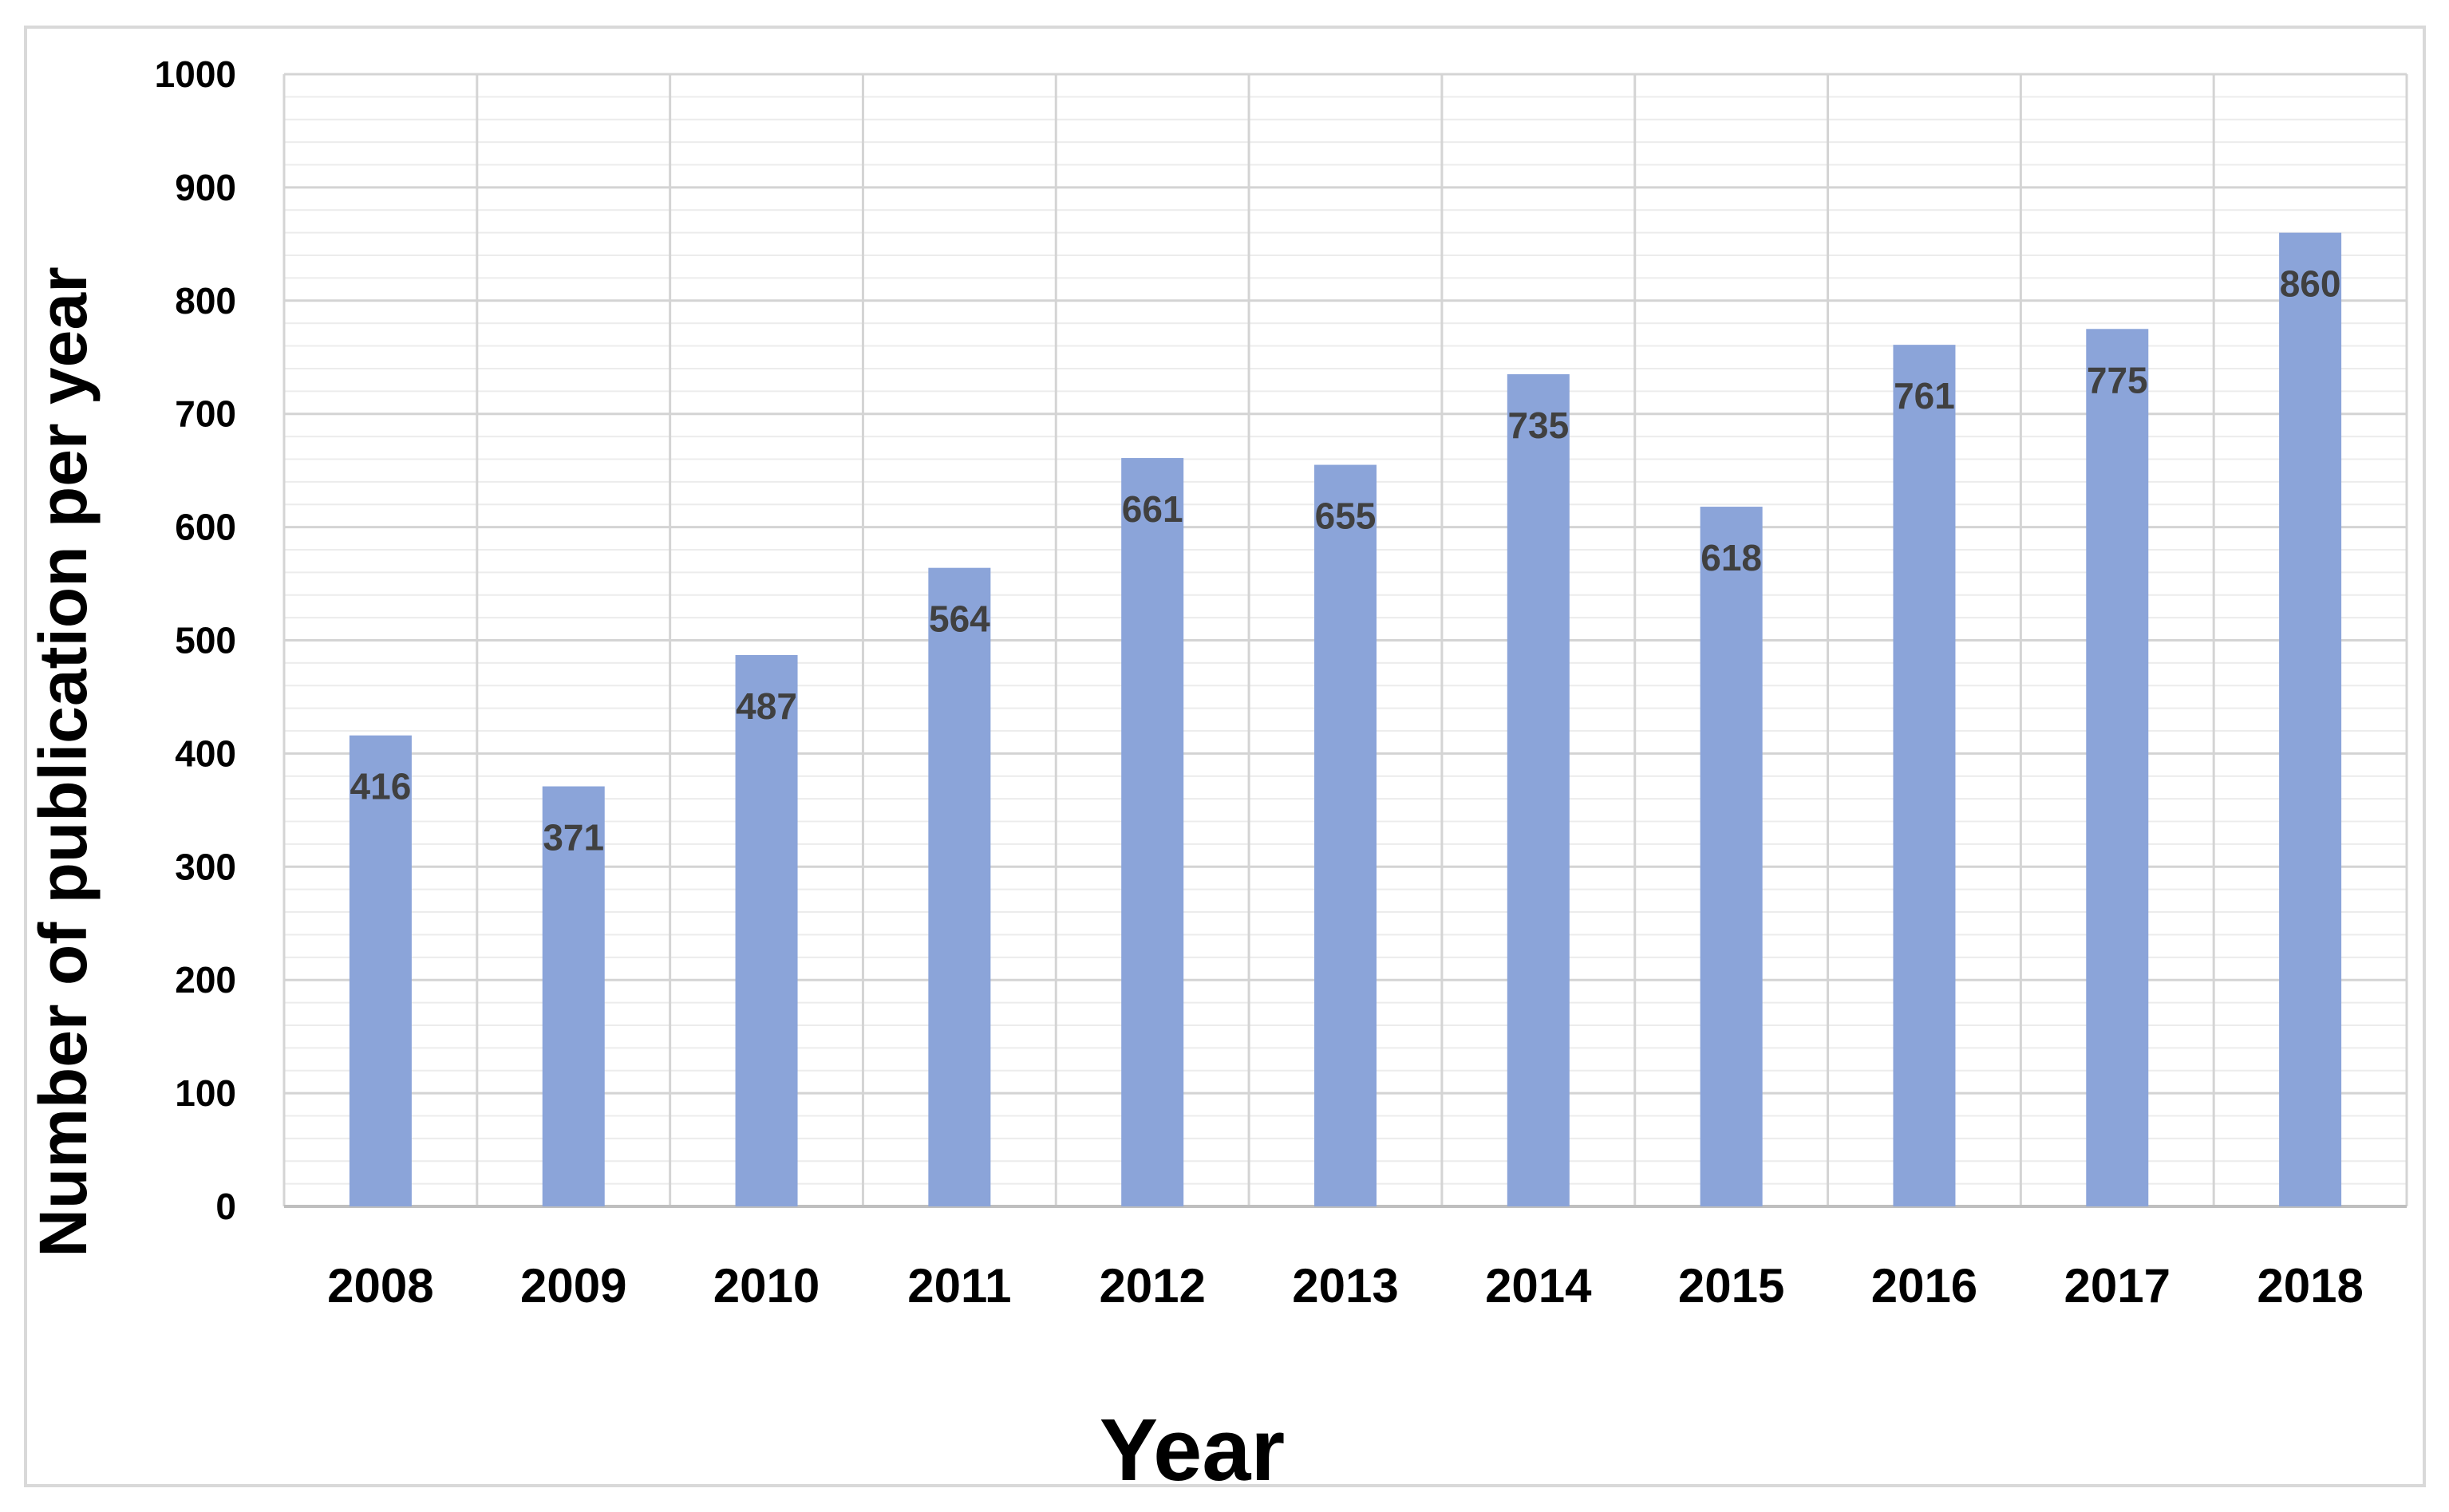 This screenshot has width=2449, height=1512. Describe the element at coordinates (1152, 509) in the screenshot. I see `data-label-2012: 661` at that location.